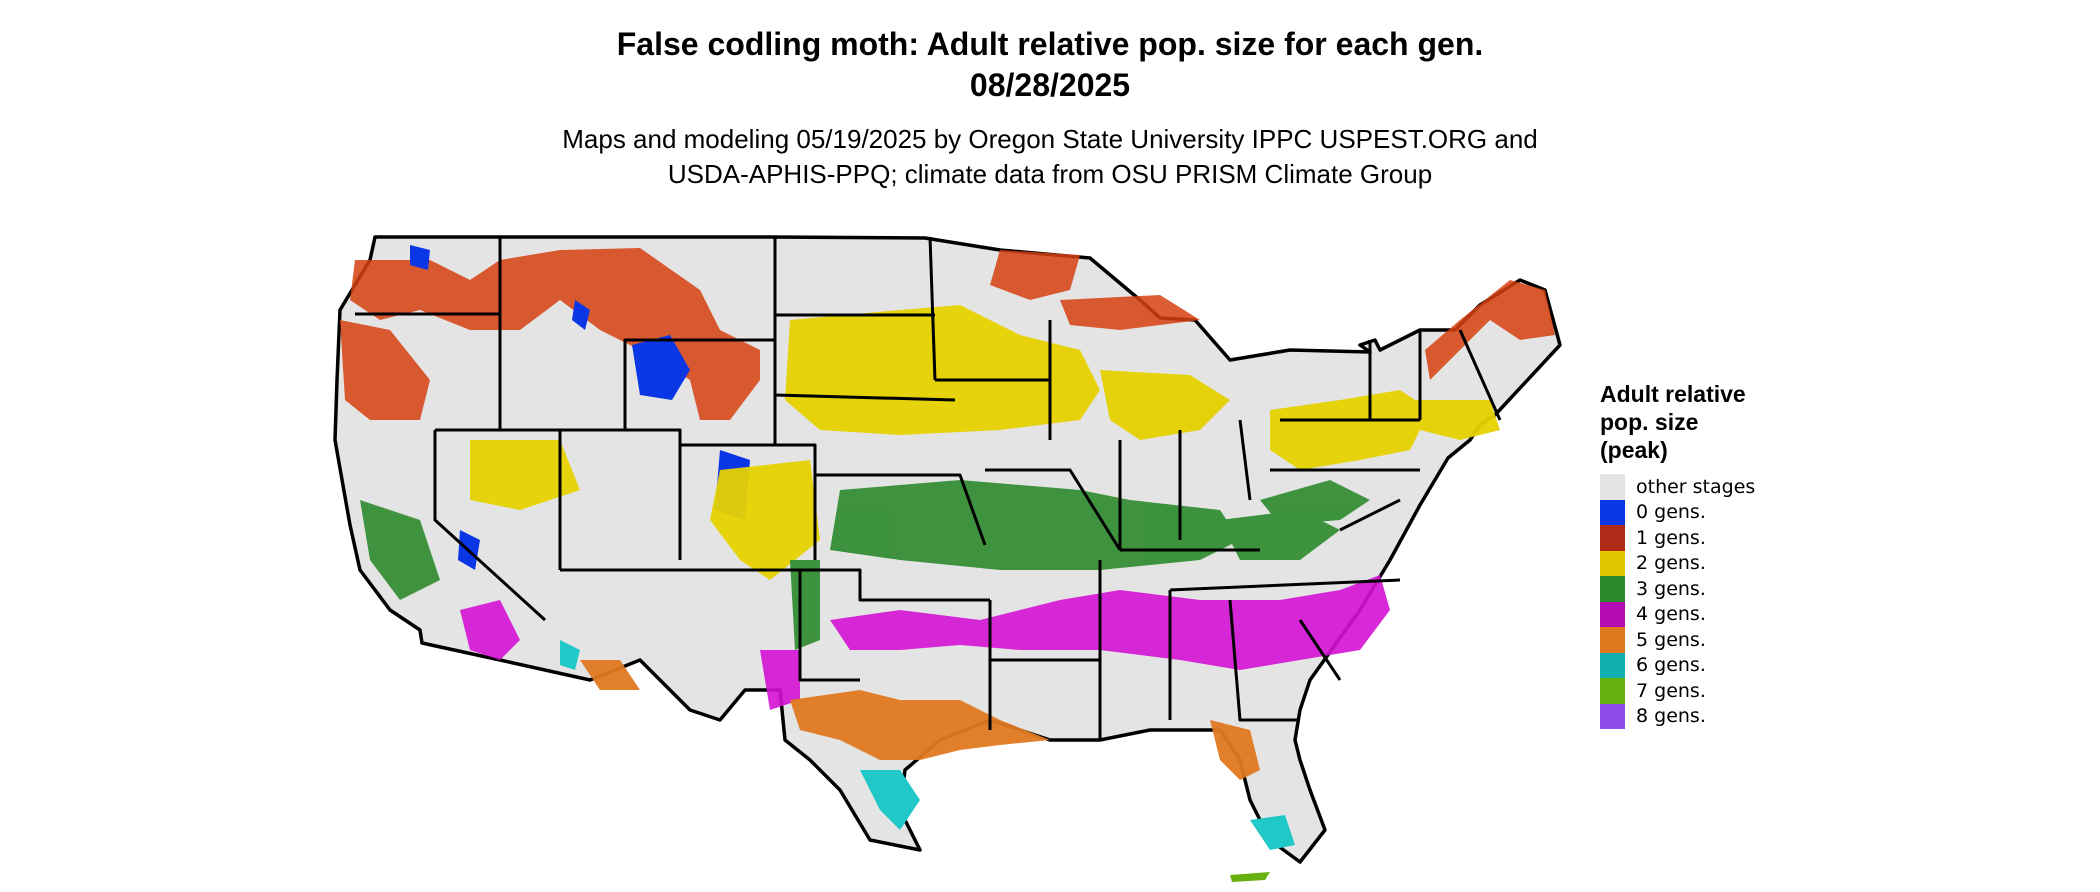  What do you see at coordinates (1671, 537) in the screenshot?
I see `legend-label: 1 gens.` at bounding box center [1671, 537].